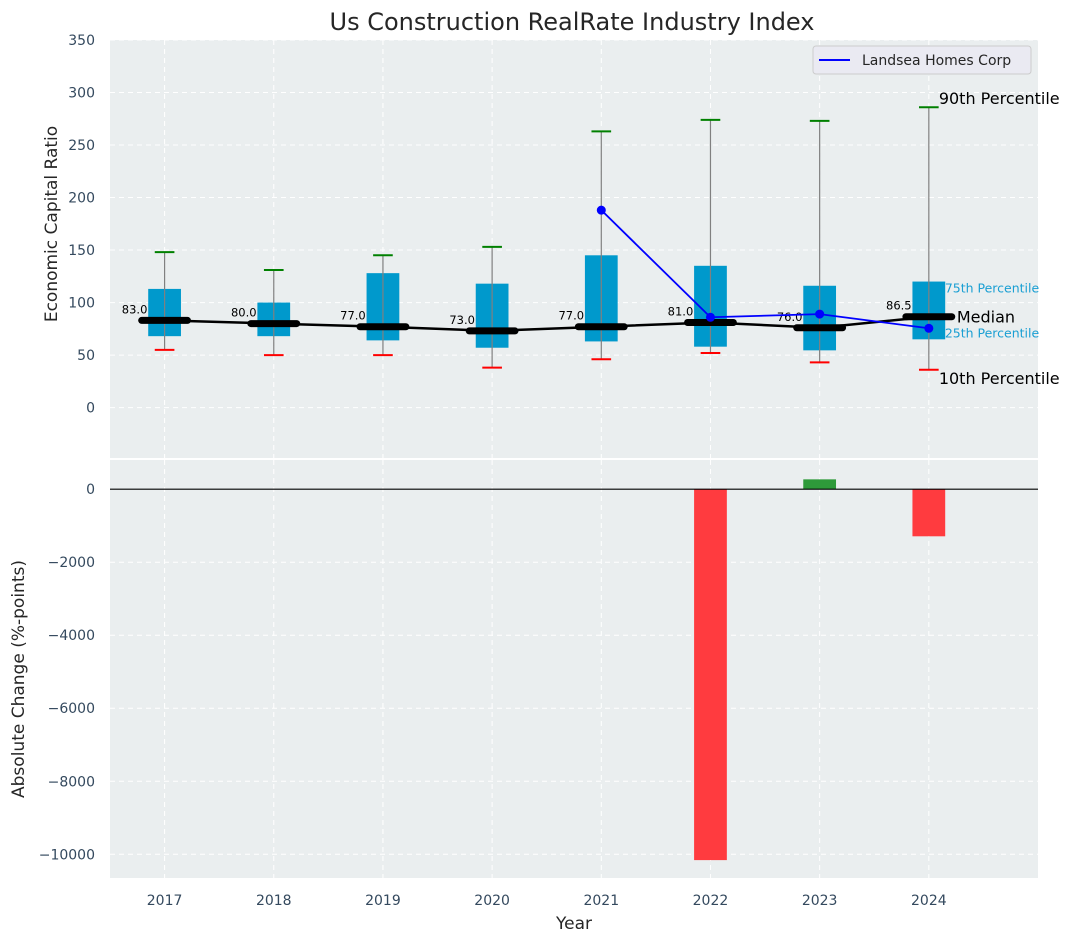 This screenshot has width=1076, height=942. What do you see at coordinates (81, 304) in the screenshot?
I see `top-y-tick-label: 100` at bounding box center [81, 304].